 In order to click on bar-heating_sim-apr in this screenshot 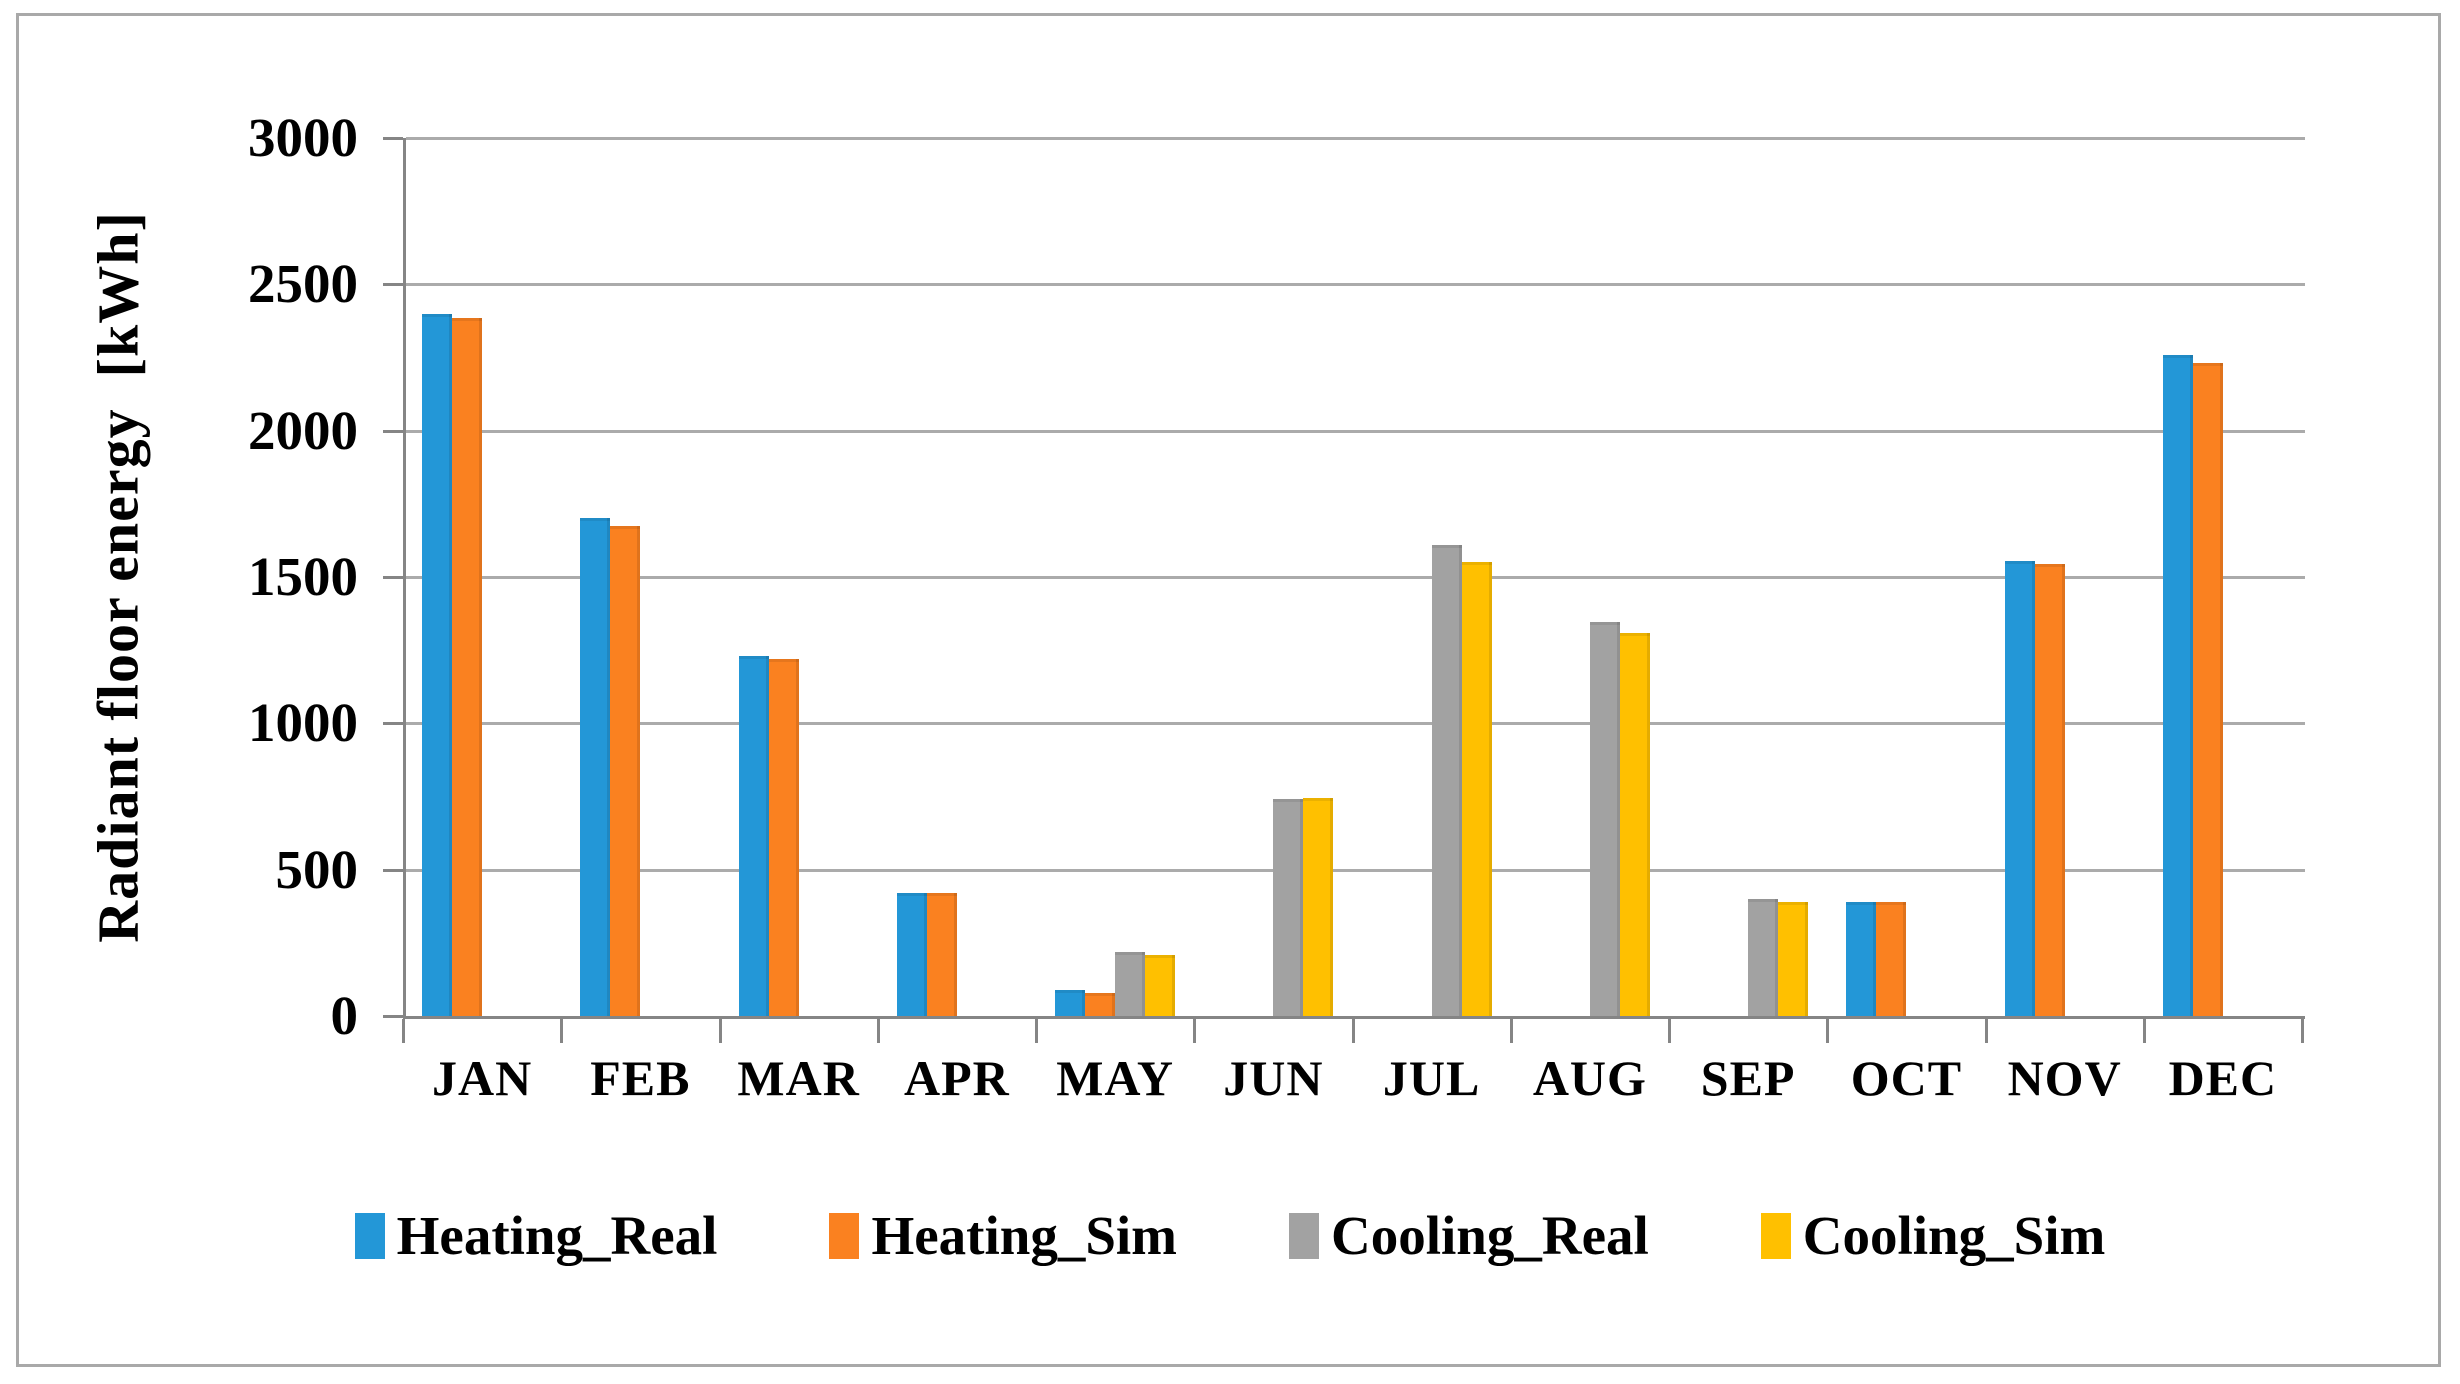, I will do `click(941, 954)`.